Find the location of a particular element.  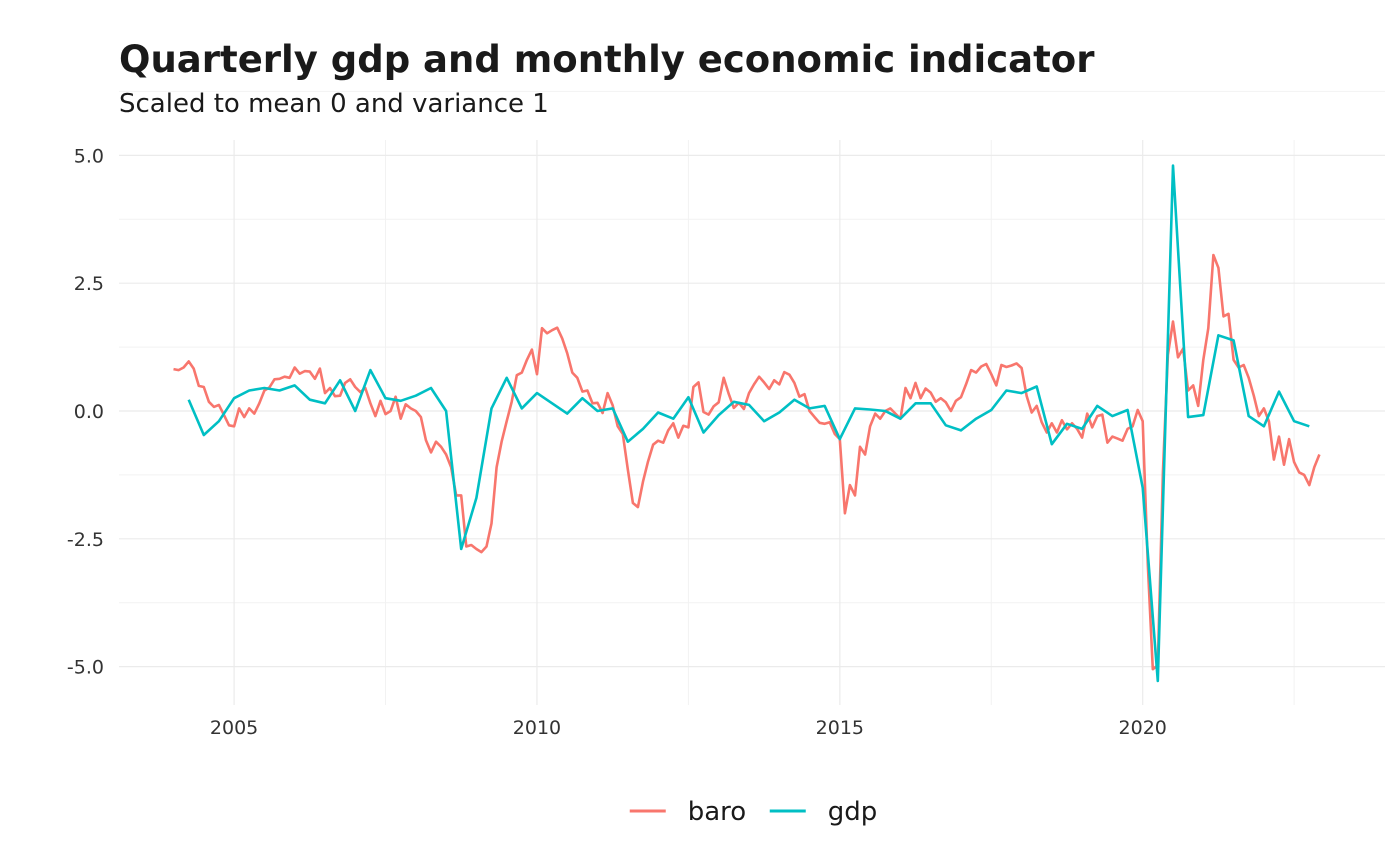

y-tick-label: 0.0 is located at coordinates (89, 412).